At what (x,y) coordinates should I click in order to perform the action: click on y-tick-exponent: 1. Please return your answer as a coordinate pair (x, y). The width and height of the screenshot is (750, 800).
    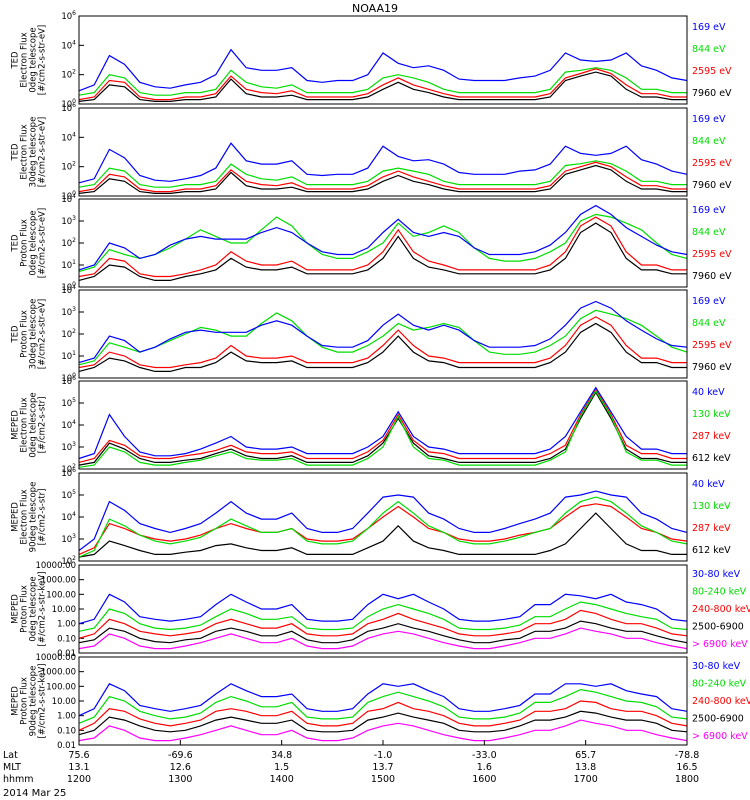
    Looking at the image, I should click on (74, 353).